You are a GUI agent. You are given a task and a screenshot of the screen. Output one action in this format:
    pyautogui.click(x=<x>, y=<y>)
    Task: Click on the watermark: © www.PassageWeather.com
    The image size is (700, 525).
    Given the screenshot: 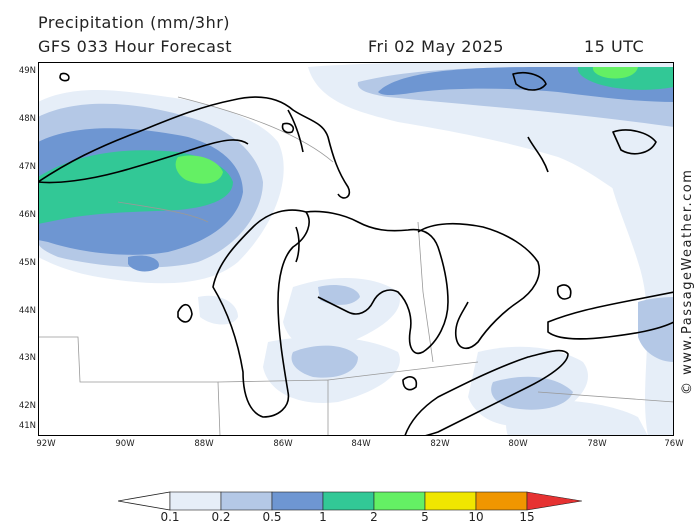 What is the action you would take?
    pyautogui.click(x=687, y=281)
    